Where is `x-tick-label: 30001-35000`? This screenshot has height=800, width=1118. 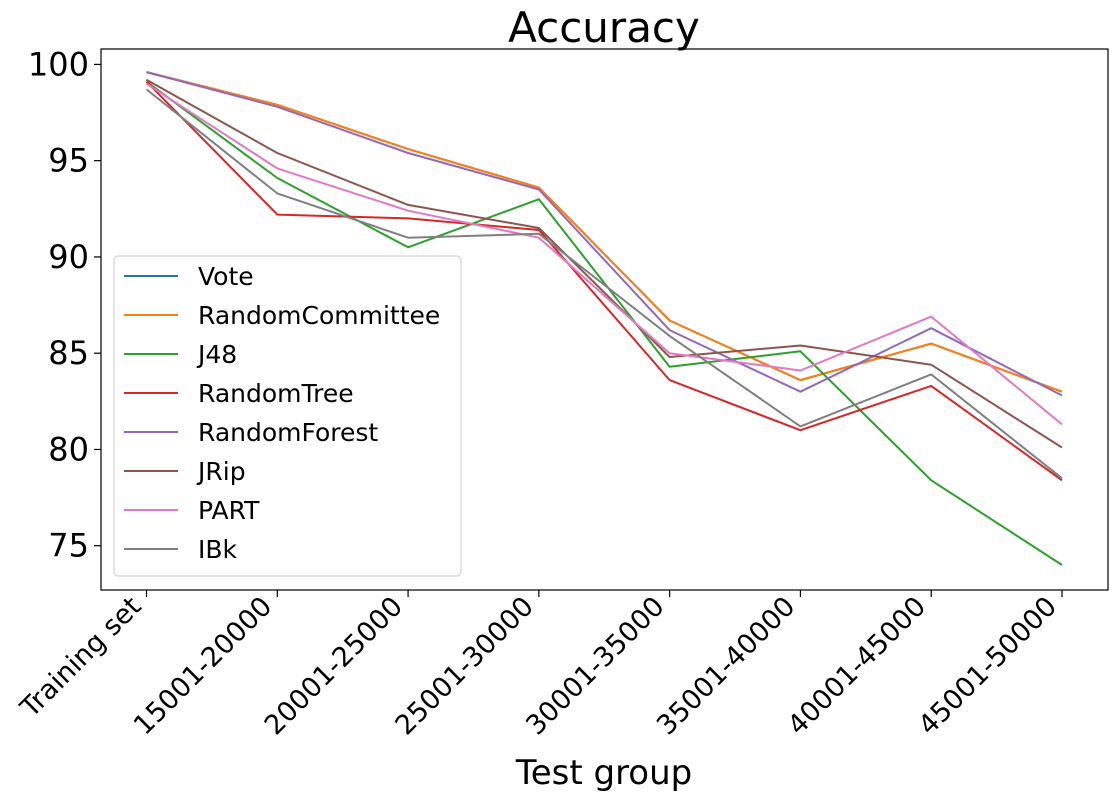
x-tick-label: 30001-35000 is located at coordinates (595, 666).